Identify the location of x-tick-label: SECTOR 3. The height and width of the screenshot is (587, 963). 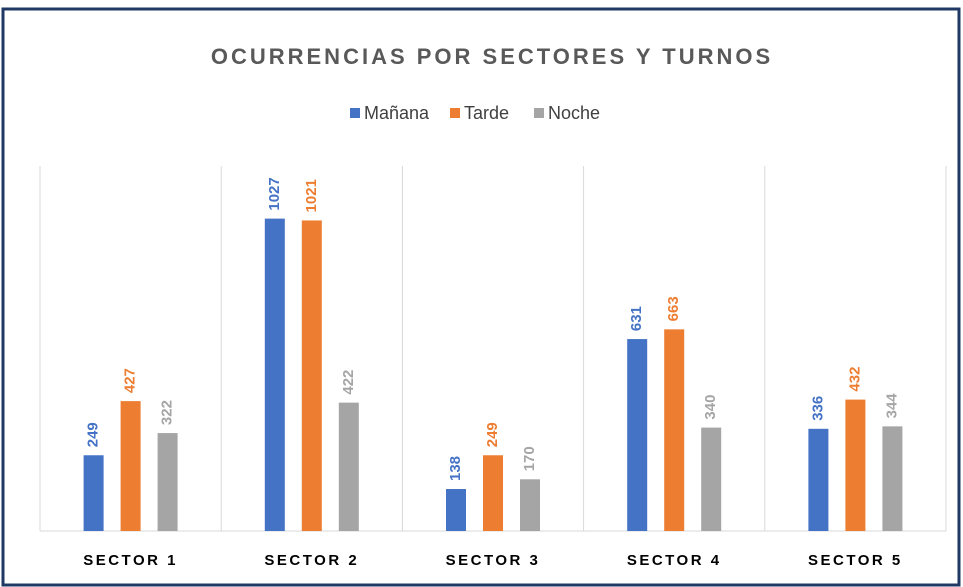
(493, 560).